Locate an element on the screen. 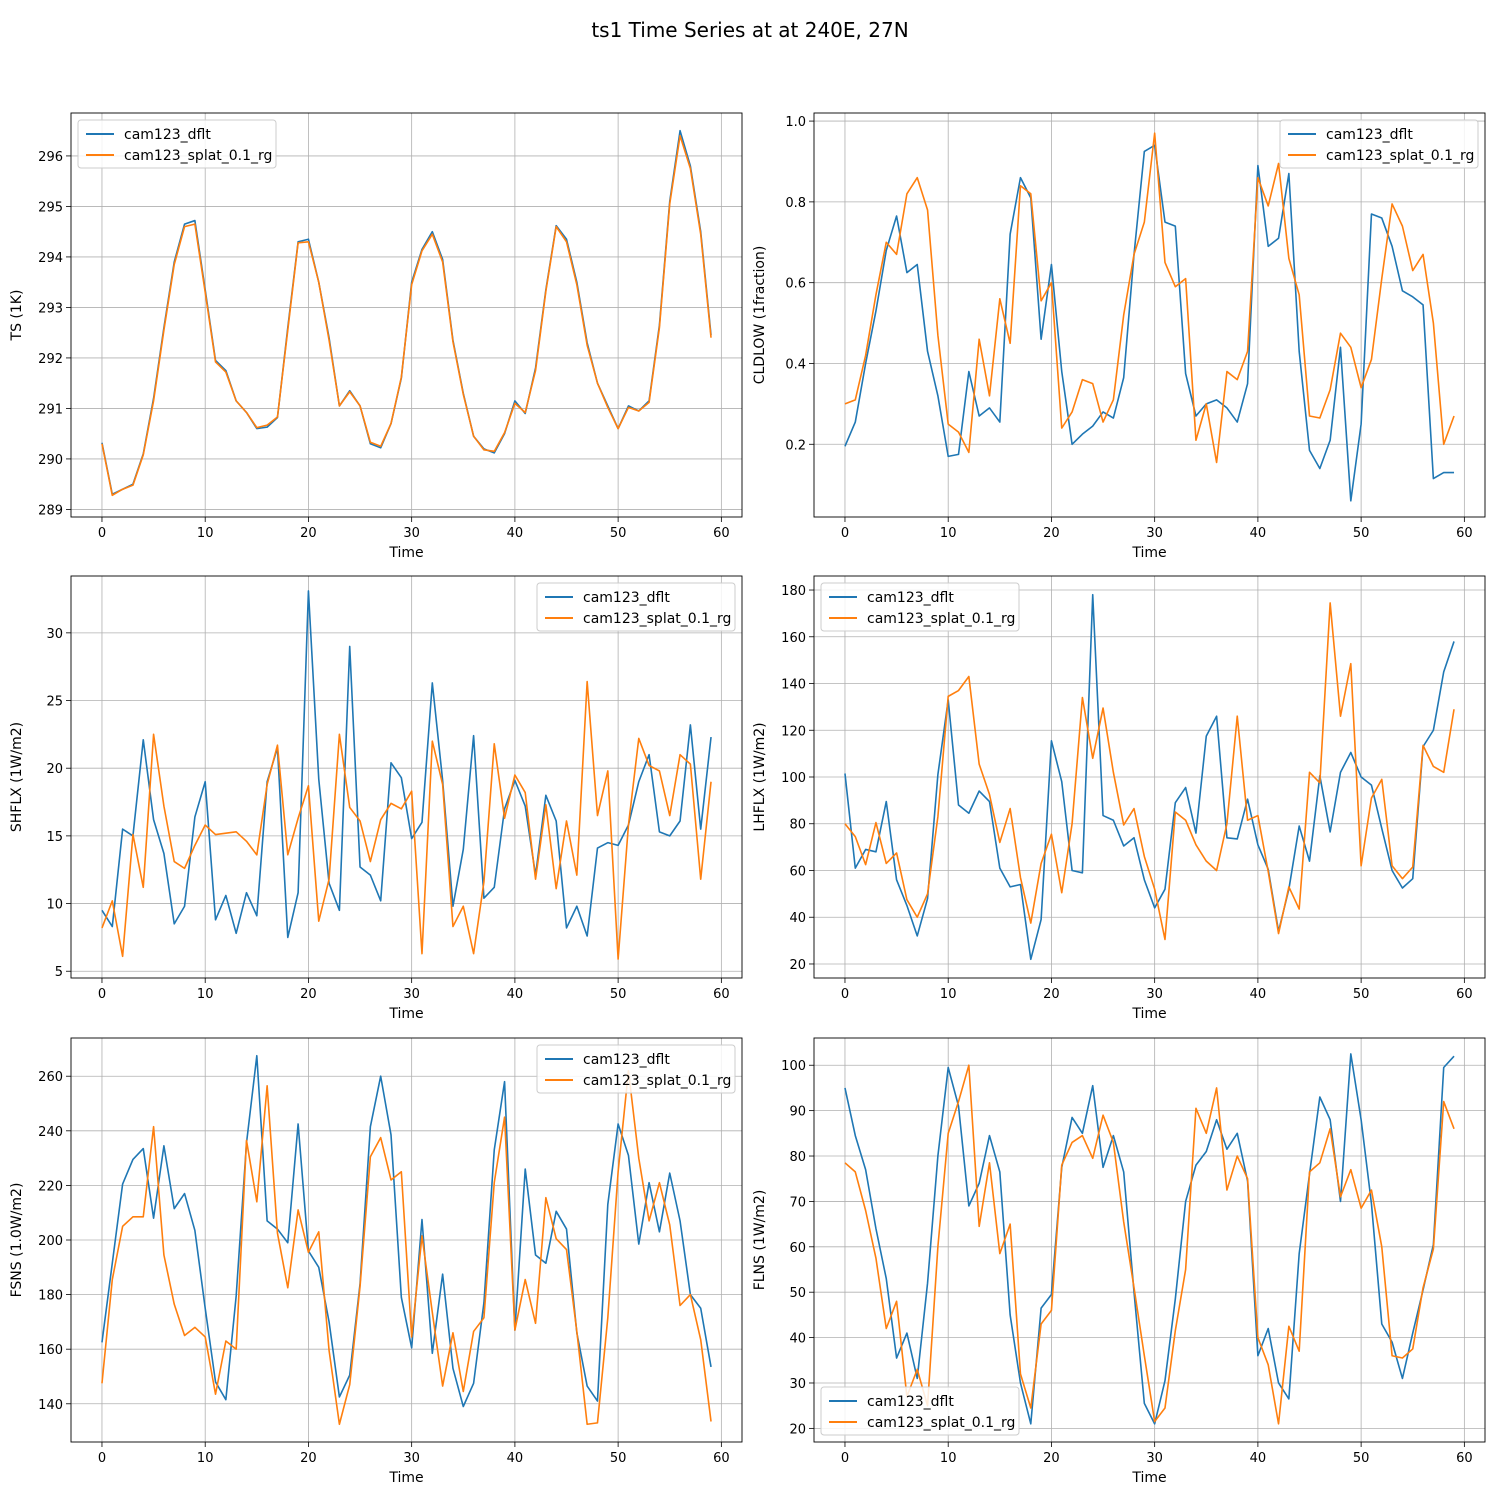 The height and width of the screenshot is (1500, 1500). figure-title: ts1 Time Series at at 240E, 27N is located at coordinates (749, 30).